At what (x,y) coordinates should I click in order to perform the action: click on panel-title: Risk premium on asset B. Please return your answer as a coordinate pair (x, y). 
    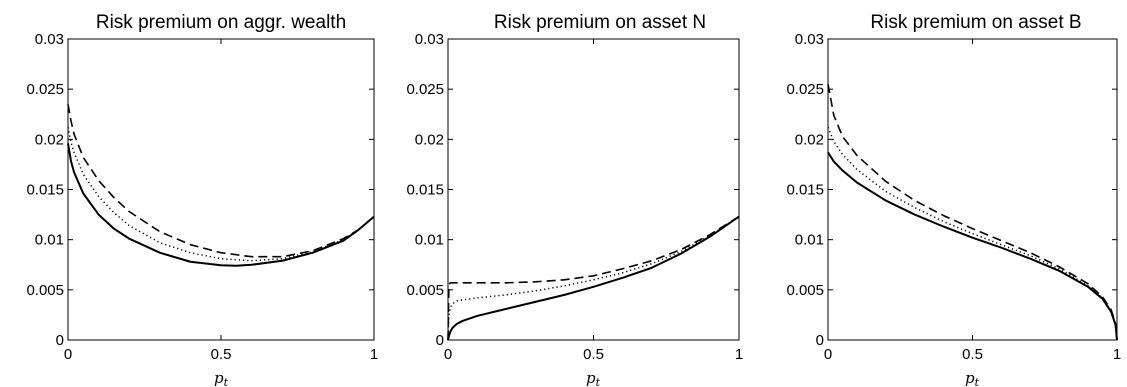
    Looking at the image, I should click on (975, 22).